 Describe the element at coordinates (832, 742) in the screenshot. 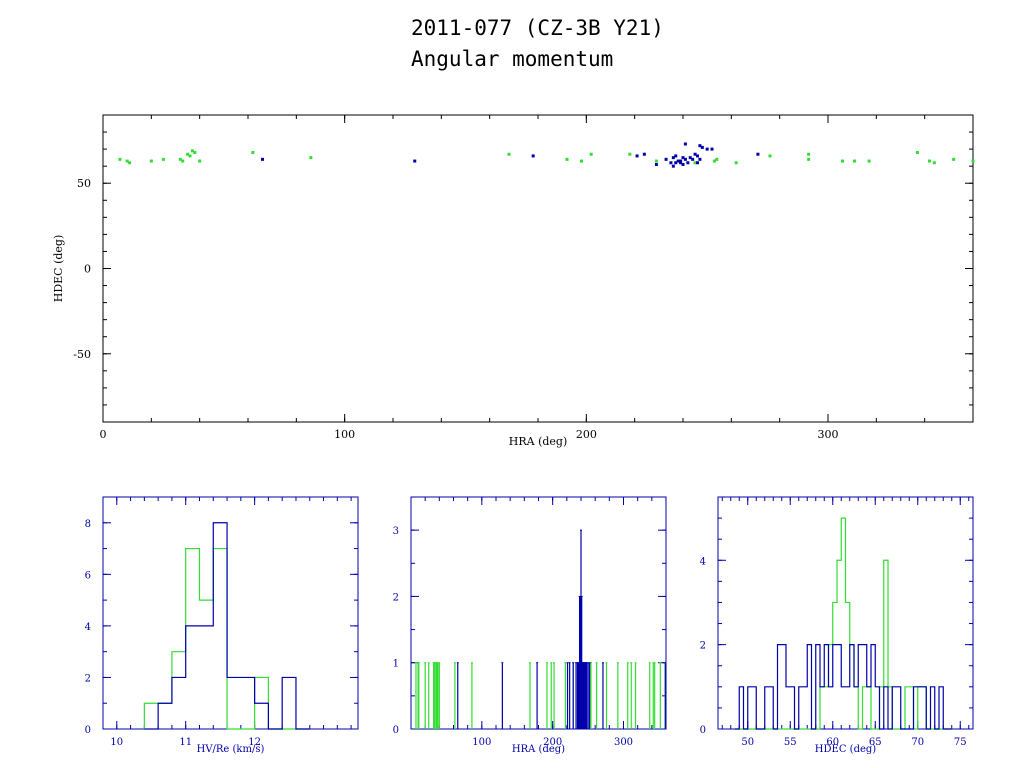

I see `x-tick-label: 60` at that location.